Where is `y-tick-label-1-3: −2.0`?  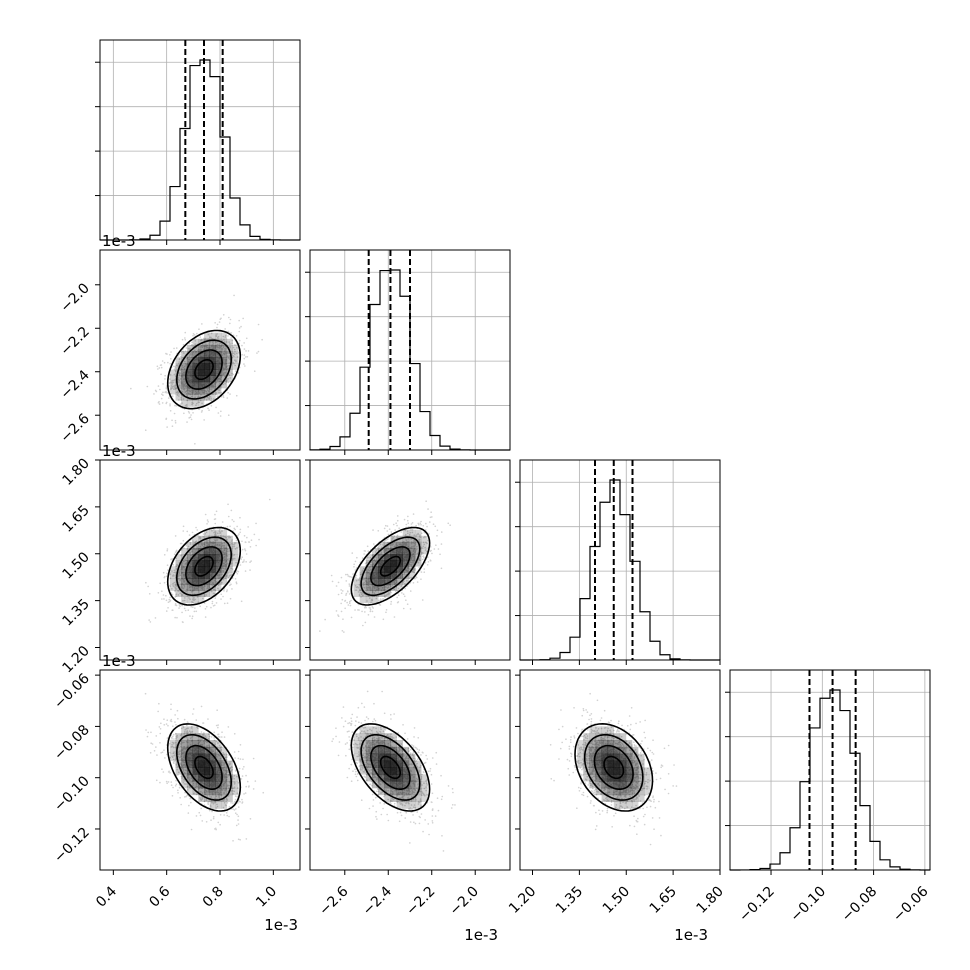 y-tick-label-1-3: −2.0 is located at coordinates (74, 297).